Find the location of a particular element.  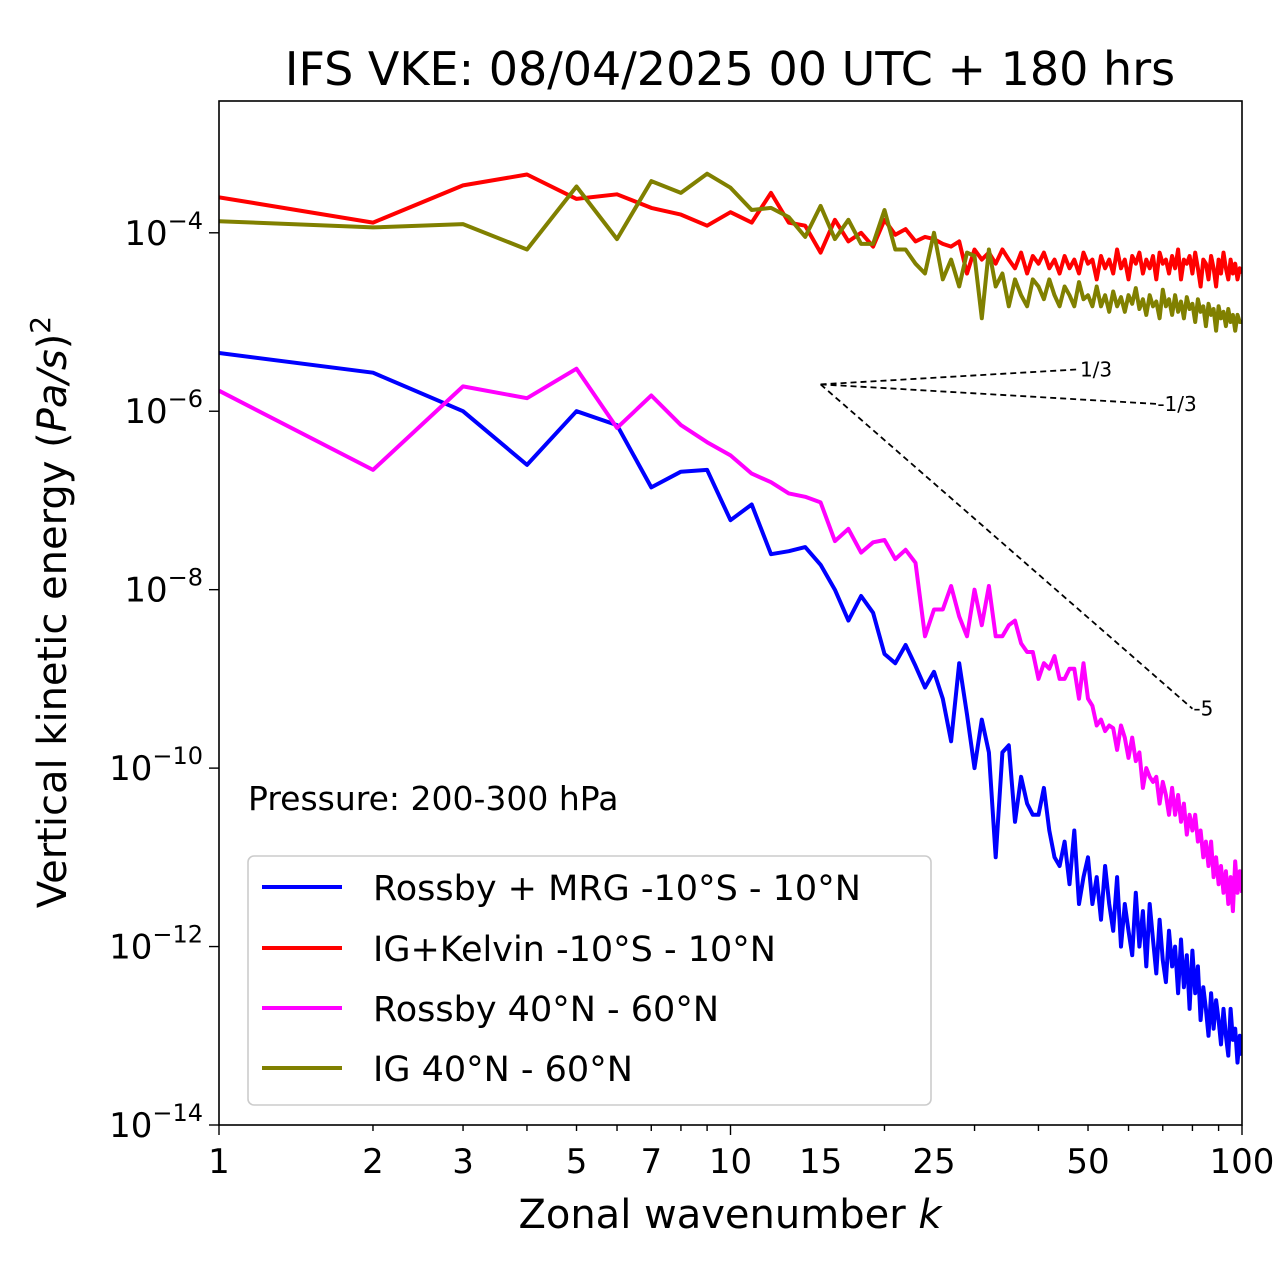

pressure-annotation: Pressure: 200-300 hPa is located at coordinates (433, 798).